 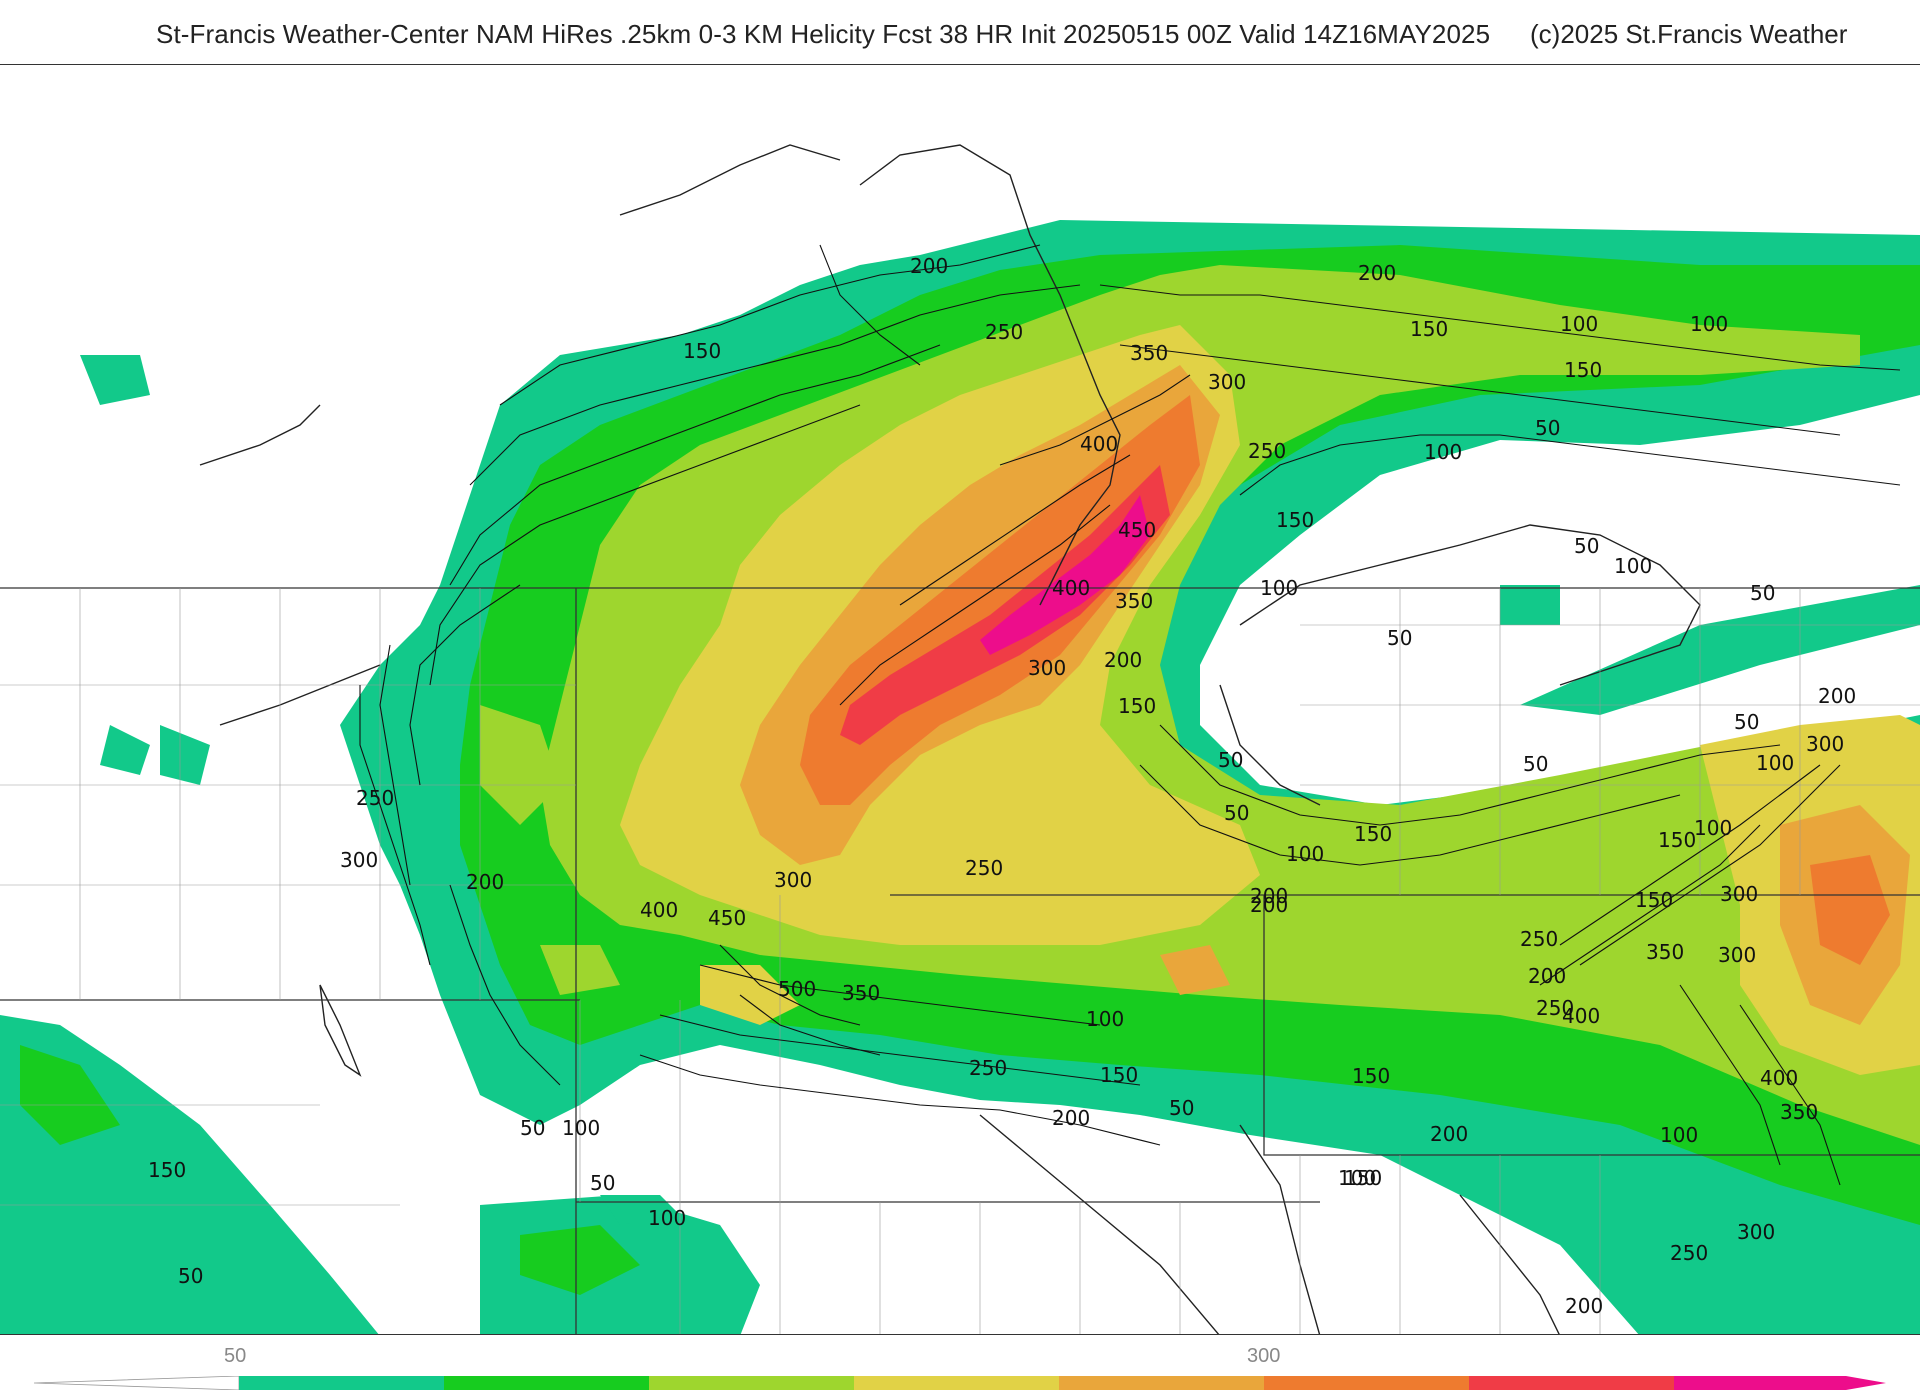 I want to click on helicity-200-250-area, so click(x=750, y=995).